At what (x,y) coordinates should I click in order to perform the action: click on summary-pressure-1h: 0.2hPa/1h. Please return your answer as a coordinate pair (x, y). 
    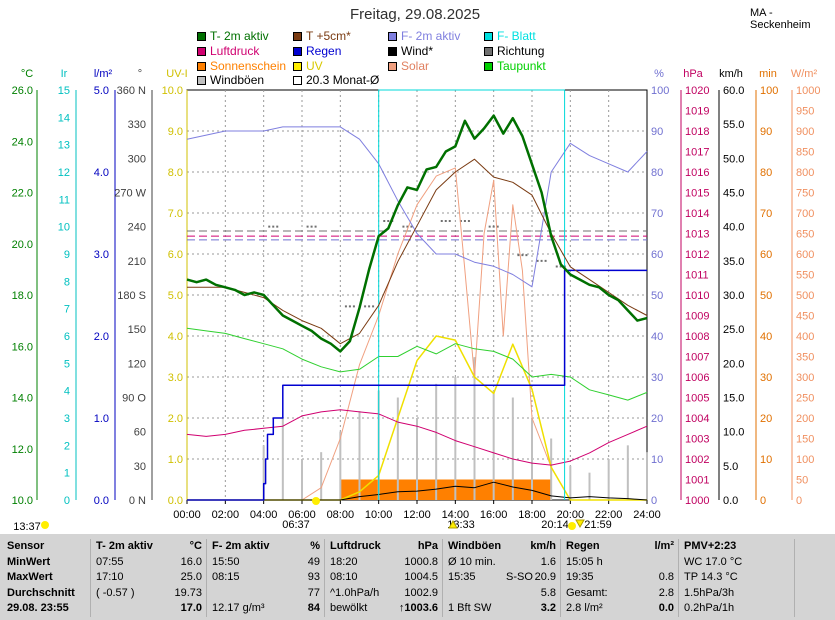
    Looking at the image, I should click on (709, 608).